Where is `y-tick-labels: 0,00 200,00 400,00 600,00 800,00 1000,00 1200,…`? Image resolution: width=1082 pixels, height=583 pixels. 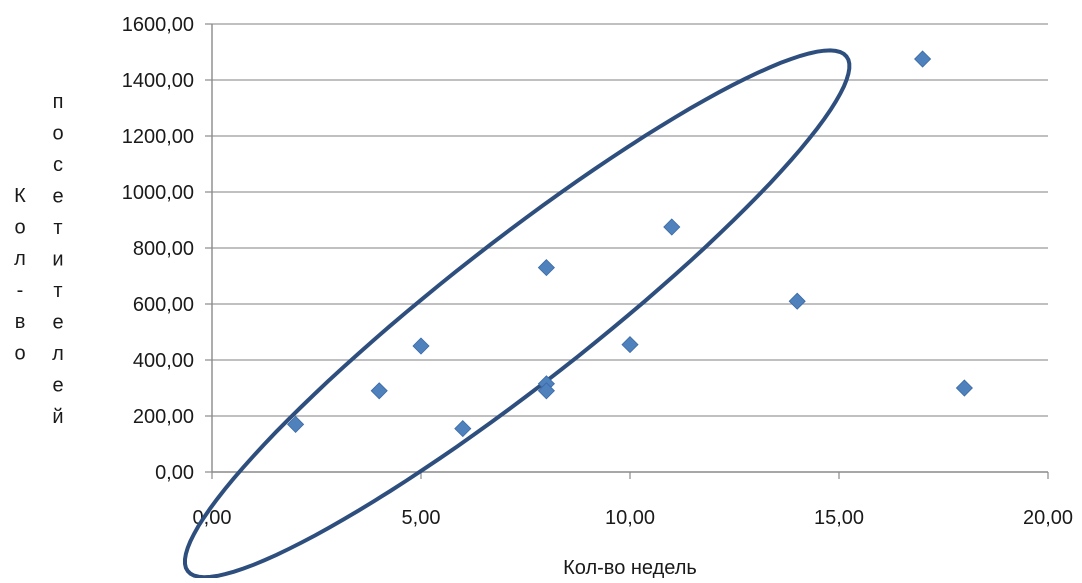
y-tick-labels: 0,00 200,00 400,00 600,00 800,00 1000,00 1200,… is located at coordinates (158, 249).